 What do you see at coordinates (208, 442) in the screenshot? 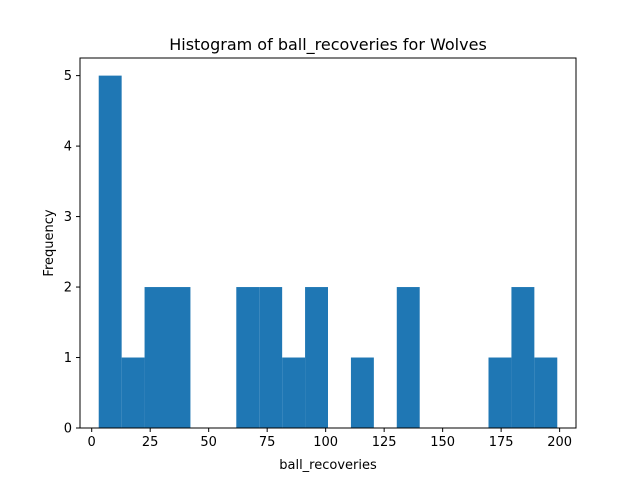
I see `x-tick-label: 50` at bounding box center [208, 442].